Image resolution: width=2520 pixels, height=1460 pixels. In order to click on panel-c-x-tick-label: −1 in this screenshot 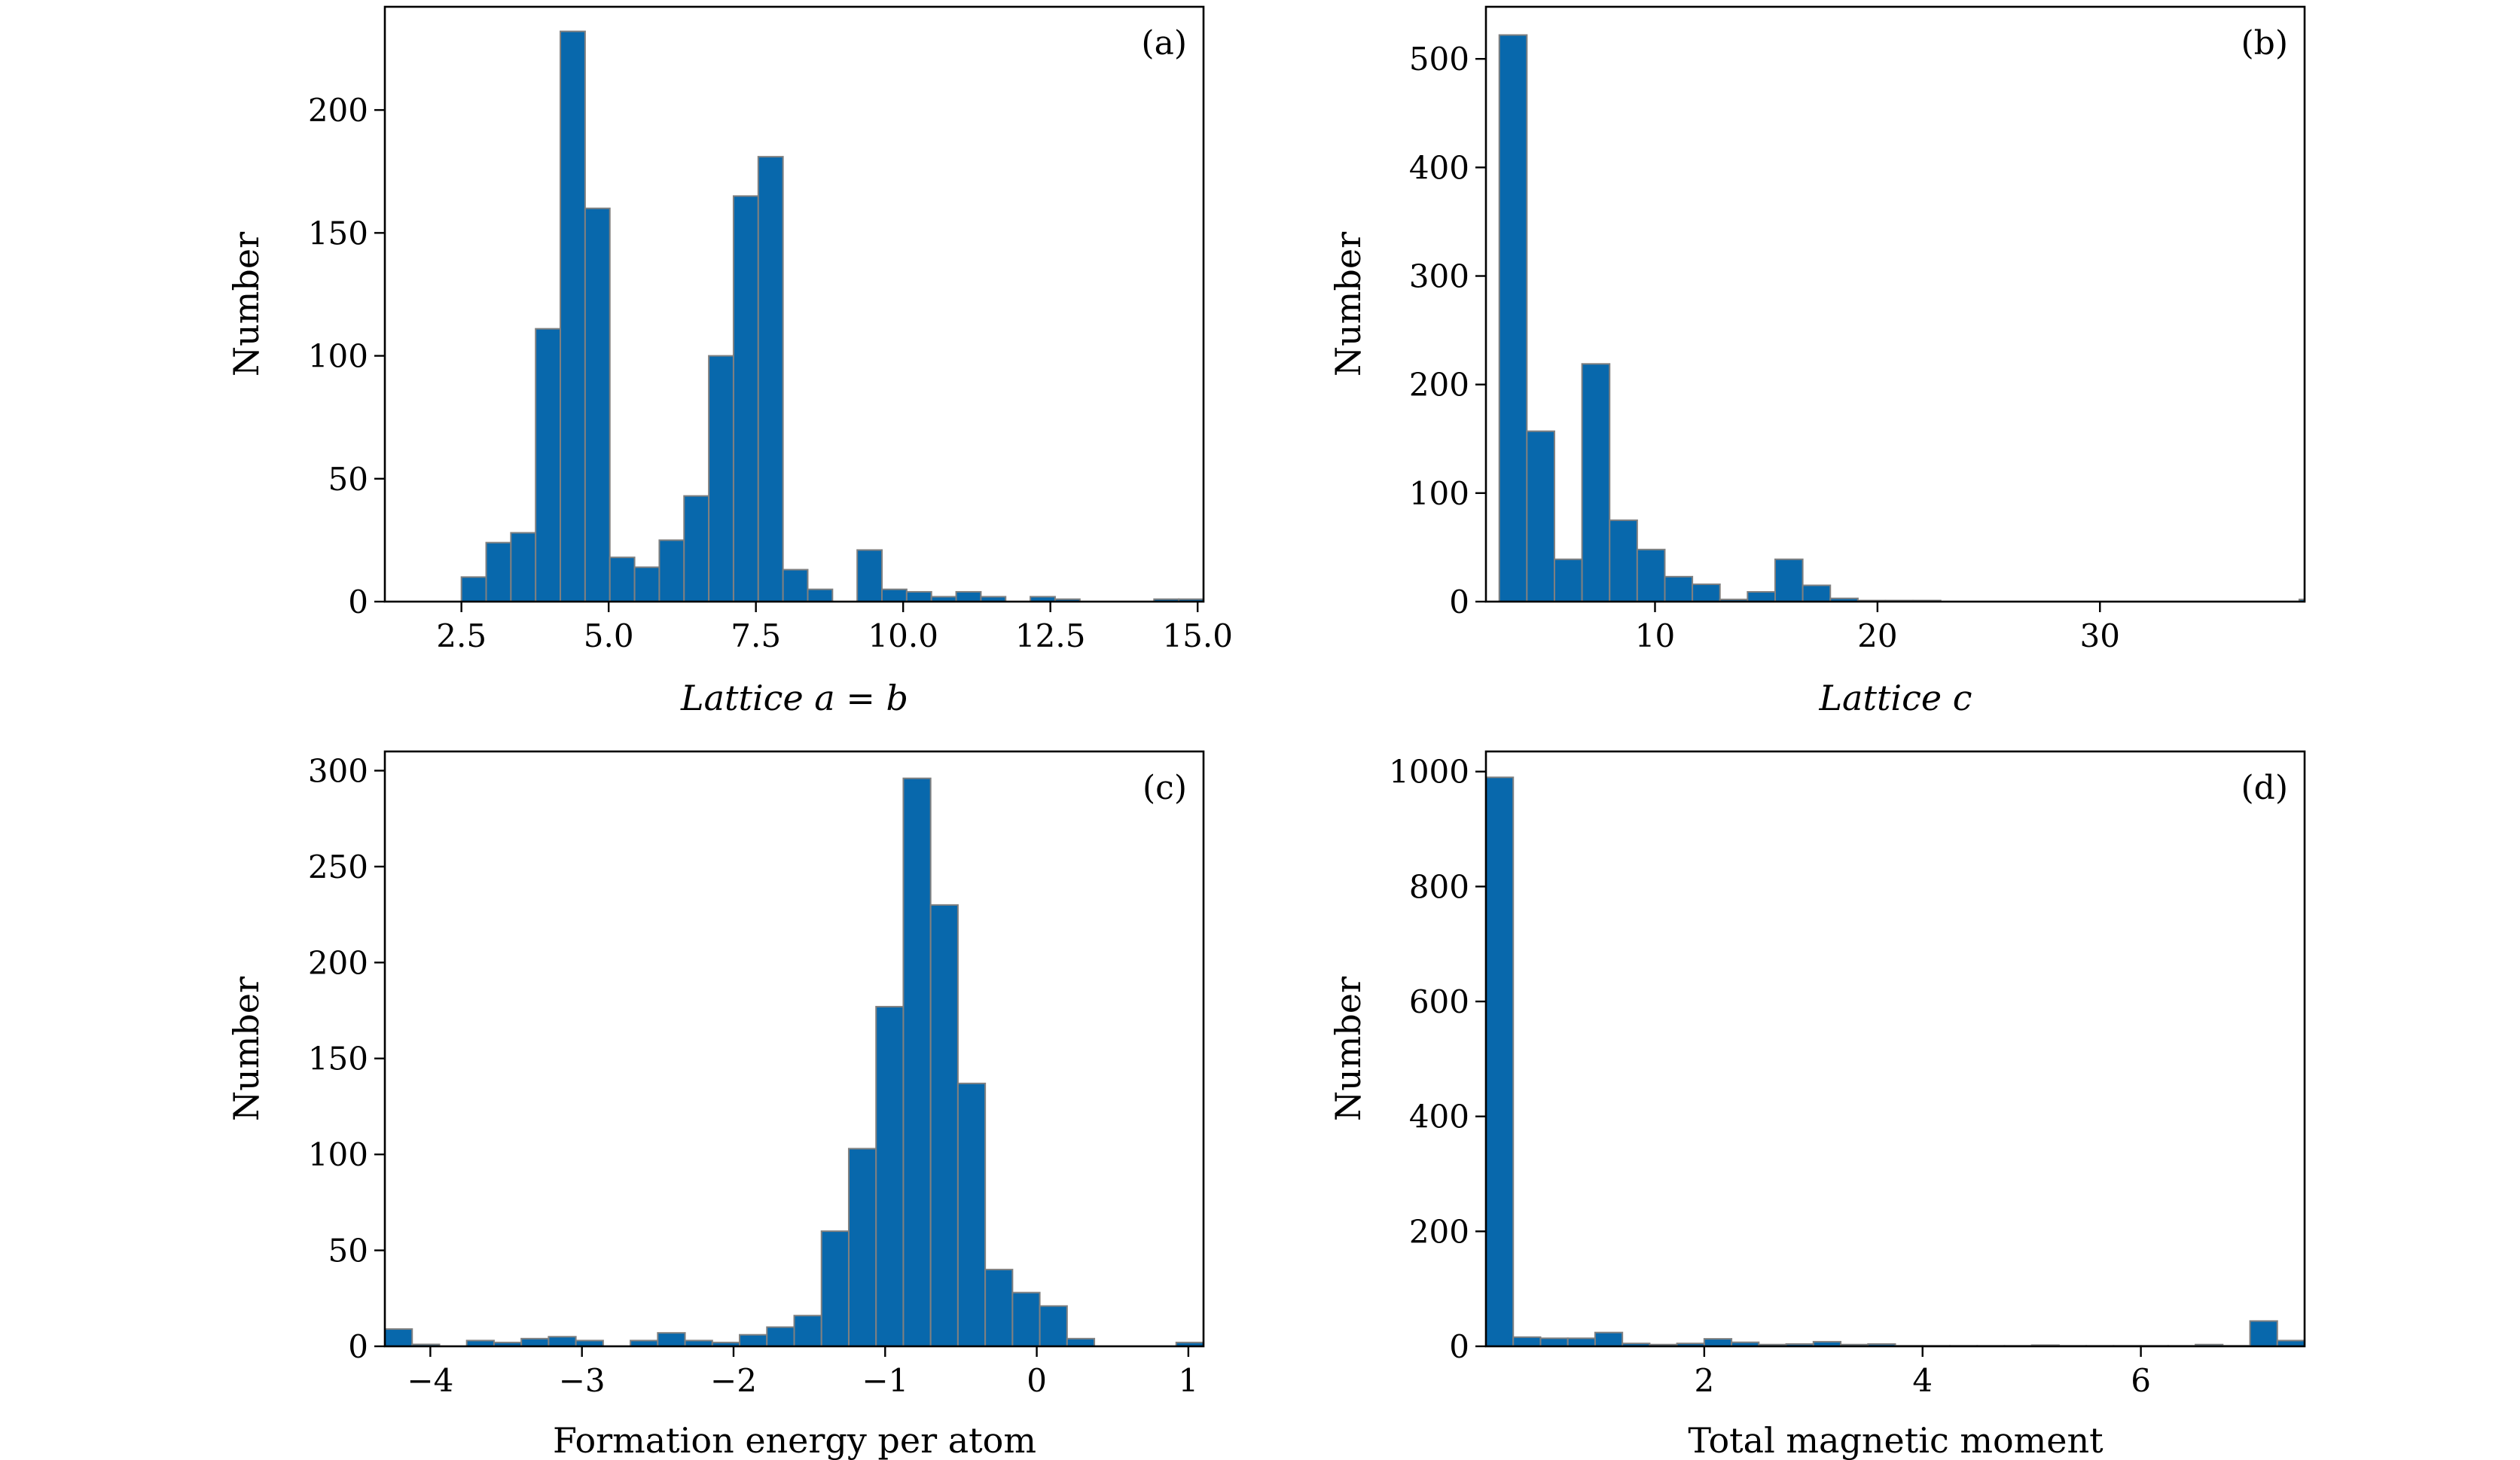, I will do `click(885, 1380)`.